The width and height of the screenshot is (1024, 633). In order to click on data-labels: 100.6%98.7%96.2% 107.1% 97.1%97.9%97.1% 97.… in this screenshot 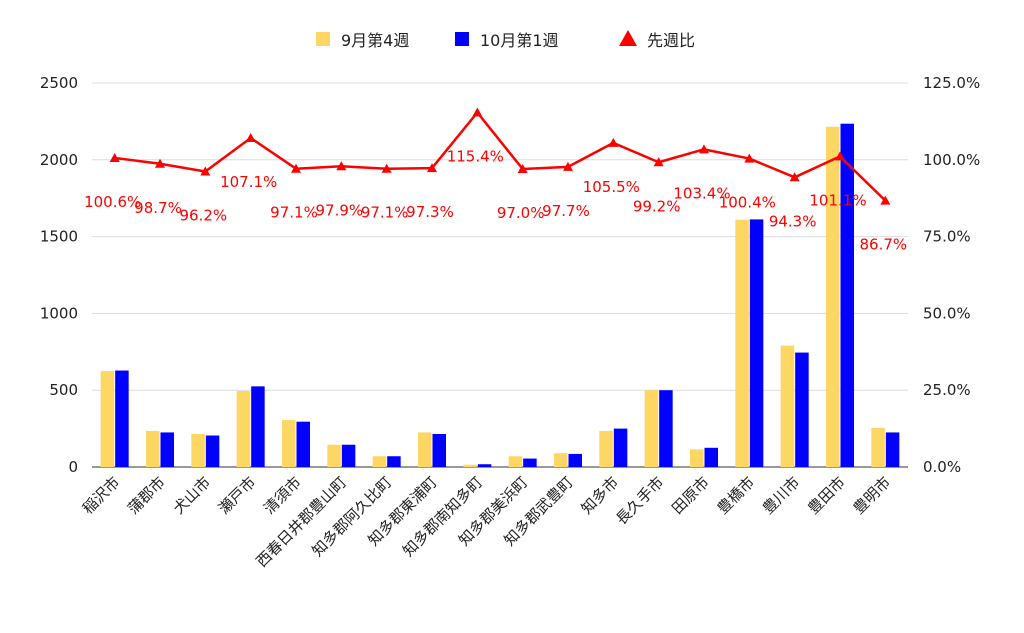, I will do `click(495, 200)`.